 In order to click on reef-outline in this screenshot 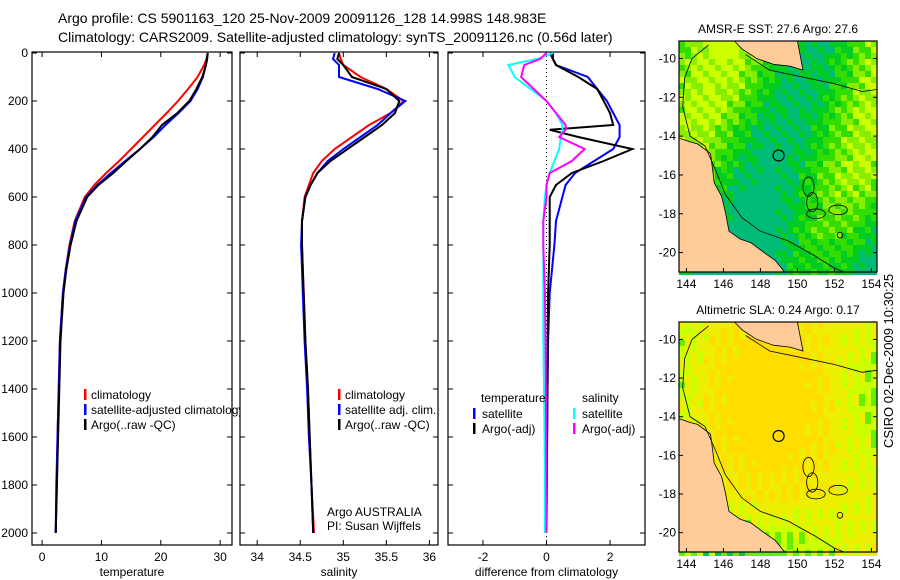, I will do `click(812, 482)`.